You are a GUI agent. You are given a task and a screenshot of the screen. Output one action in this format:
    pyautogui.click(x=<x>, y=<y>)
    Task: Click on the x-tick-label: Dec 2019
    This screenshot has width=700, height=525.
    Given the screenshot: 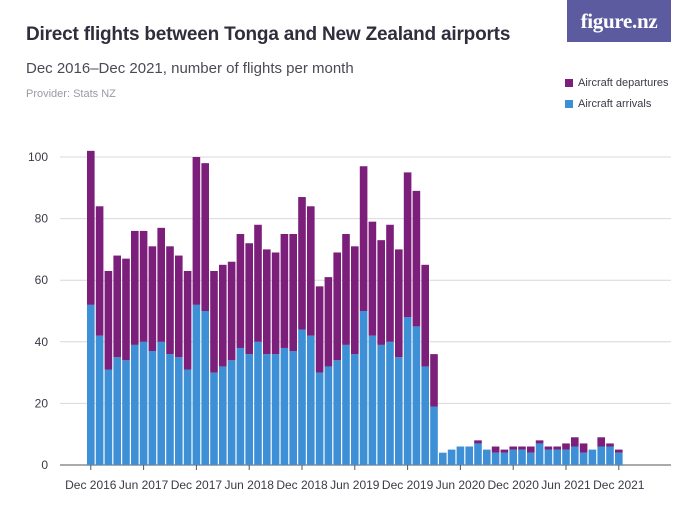 What is the action you would take?
    pyautogui.click(x=408, y=485)
    